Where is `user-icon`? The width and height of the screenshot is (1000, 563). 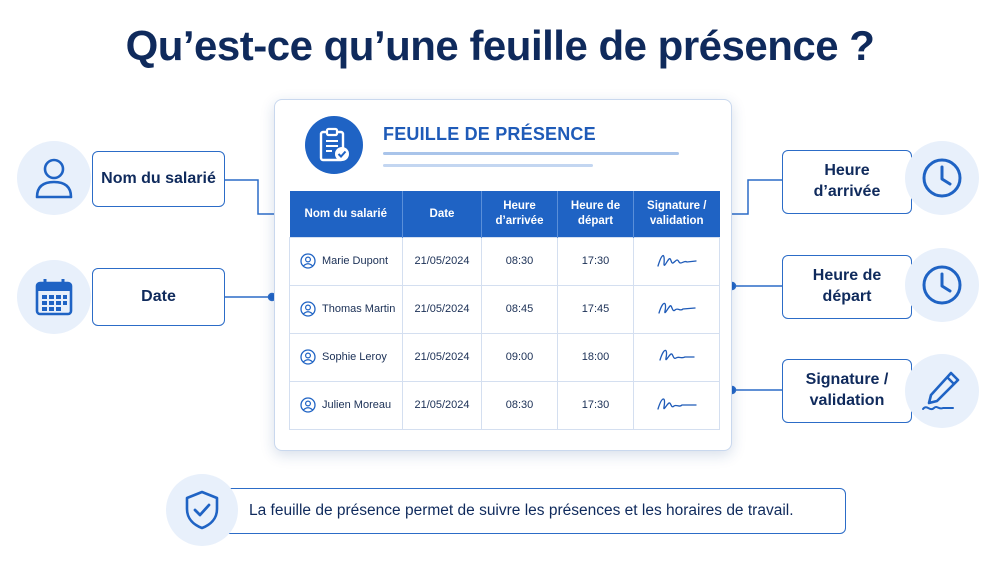 user-icon is located at coordinates (54, 178).